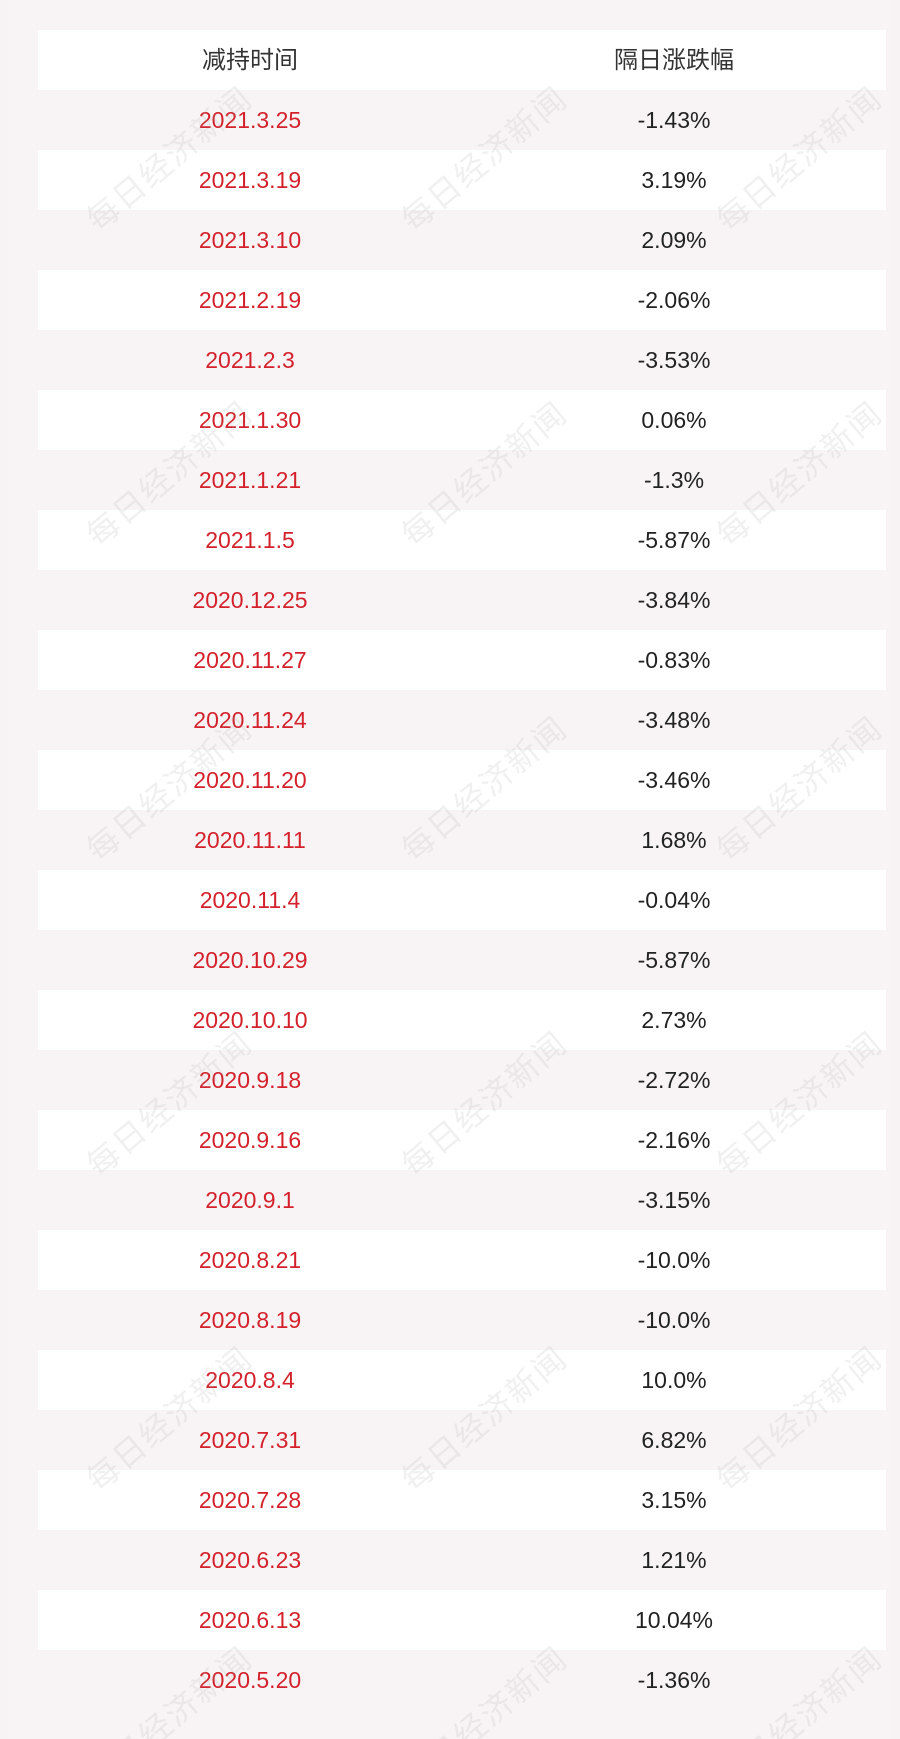 This screenshot has width=900, height=1739. What do you see at coordinates (250, 1500) in the screenshot?
I see `reduction-date-cell: 2020.7.28` at bounding box center [250, 1500].